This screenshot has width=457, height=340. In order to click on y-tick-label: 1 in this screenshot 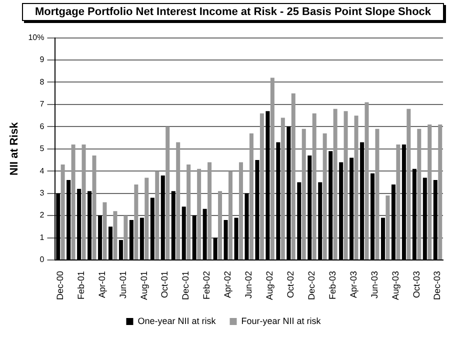, I will do `click(42, 237)`.